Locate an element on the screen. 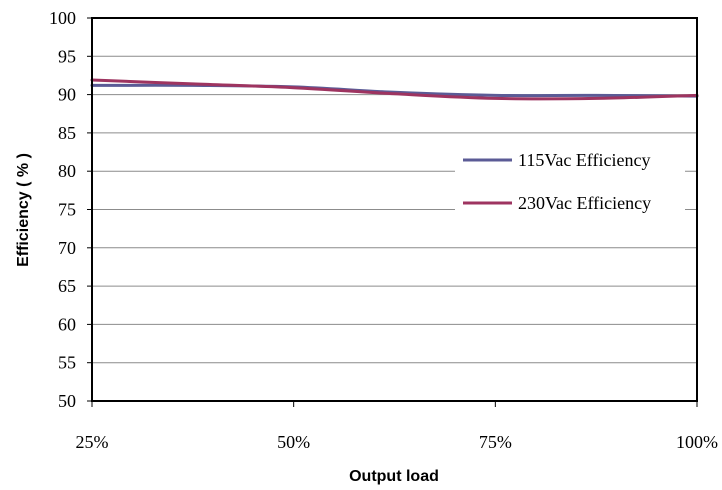  legend: 115Vac Efficiency 230Vac Efficiency is located at coordinates (570, 180).